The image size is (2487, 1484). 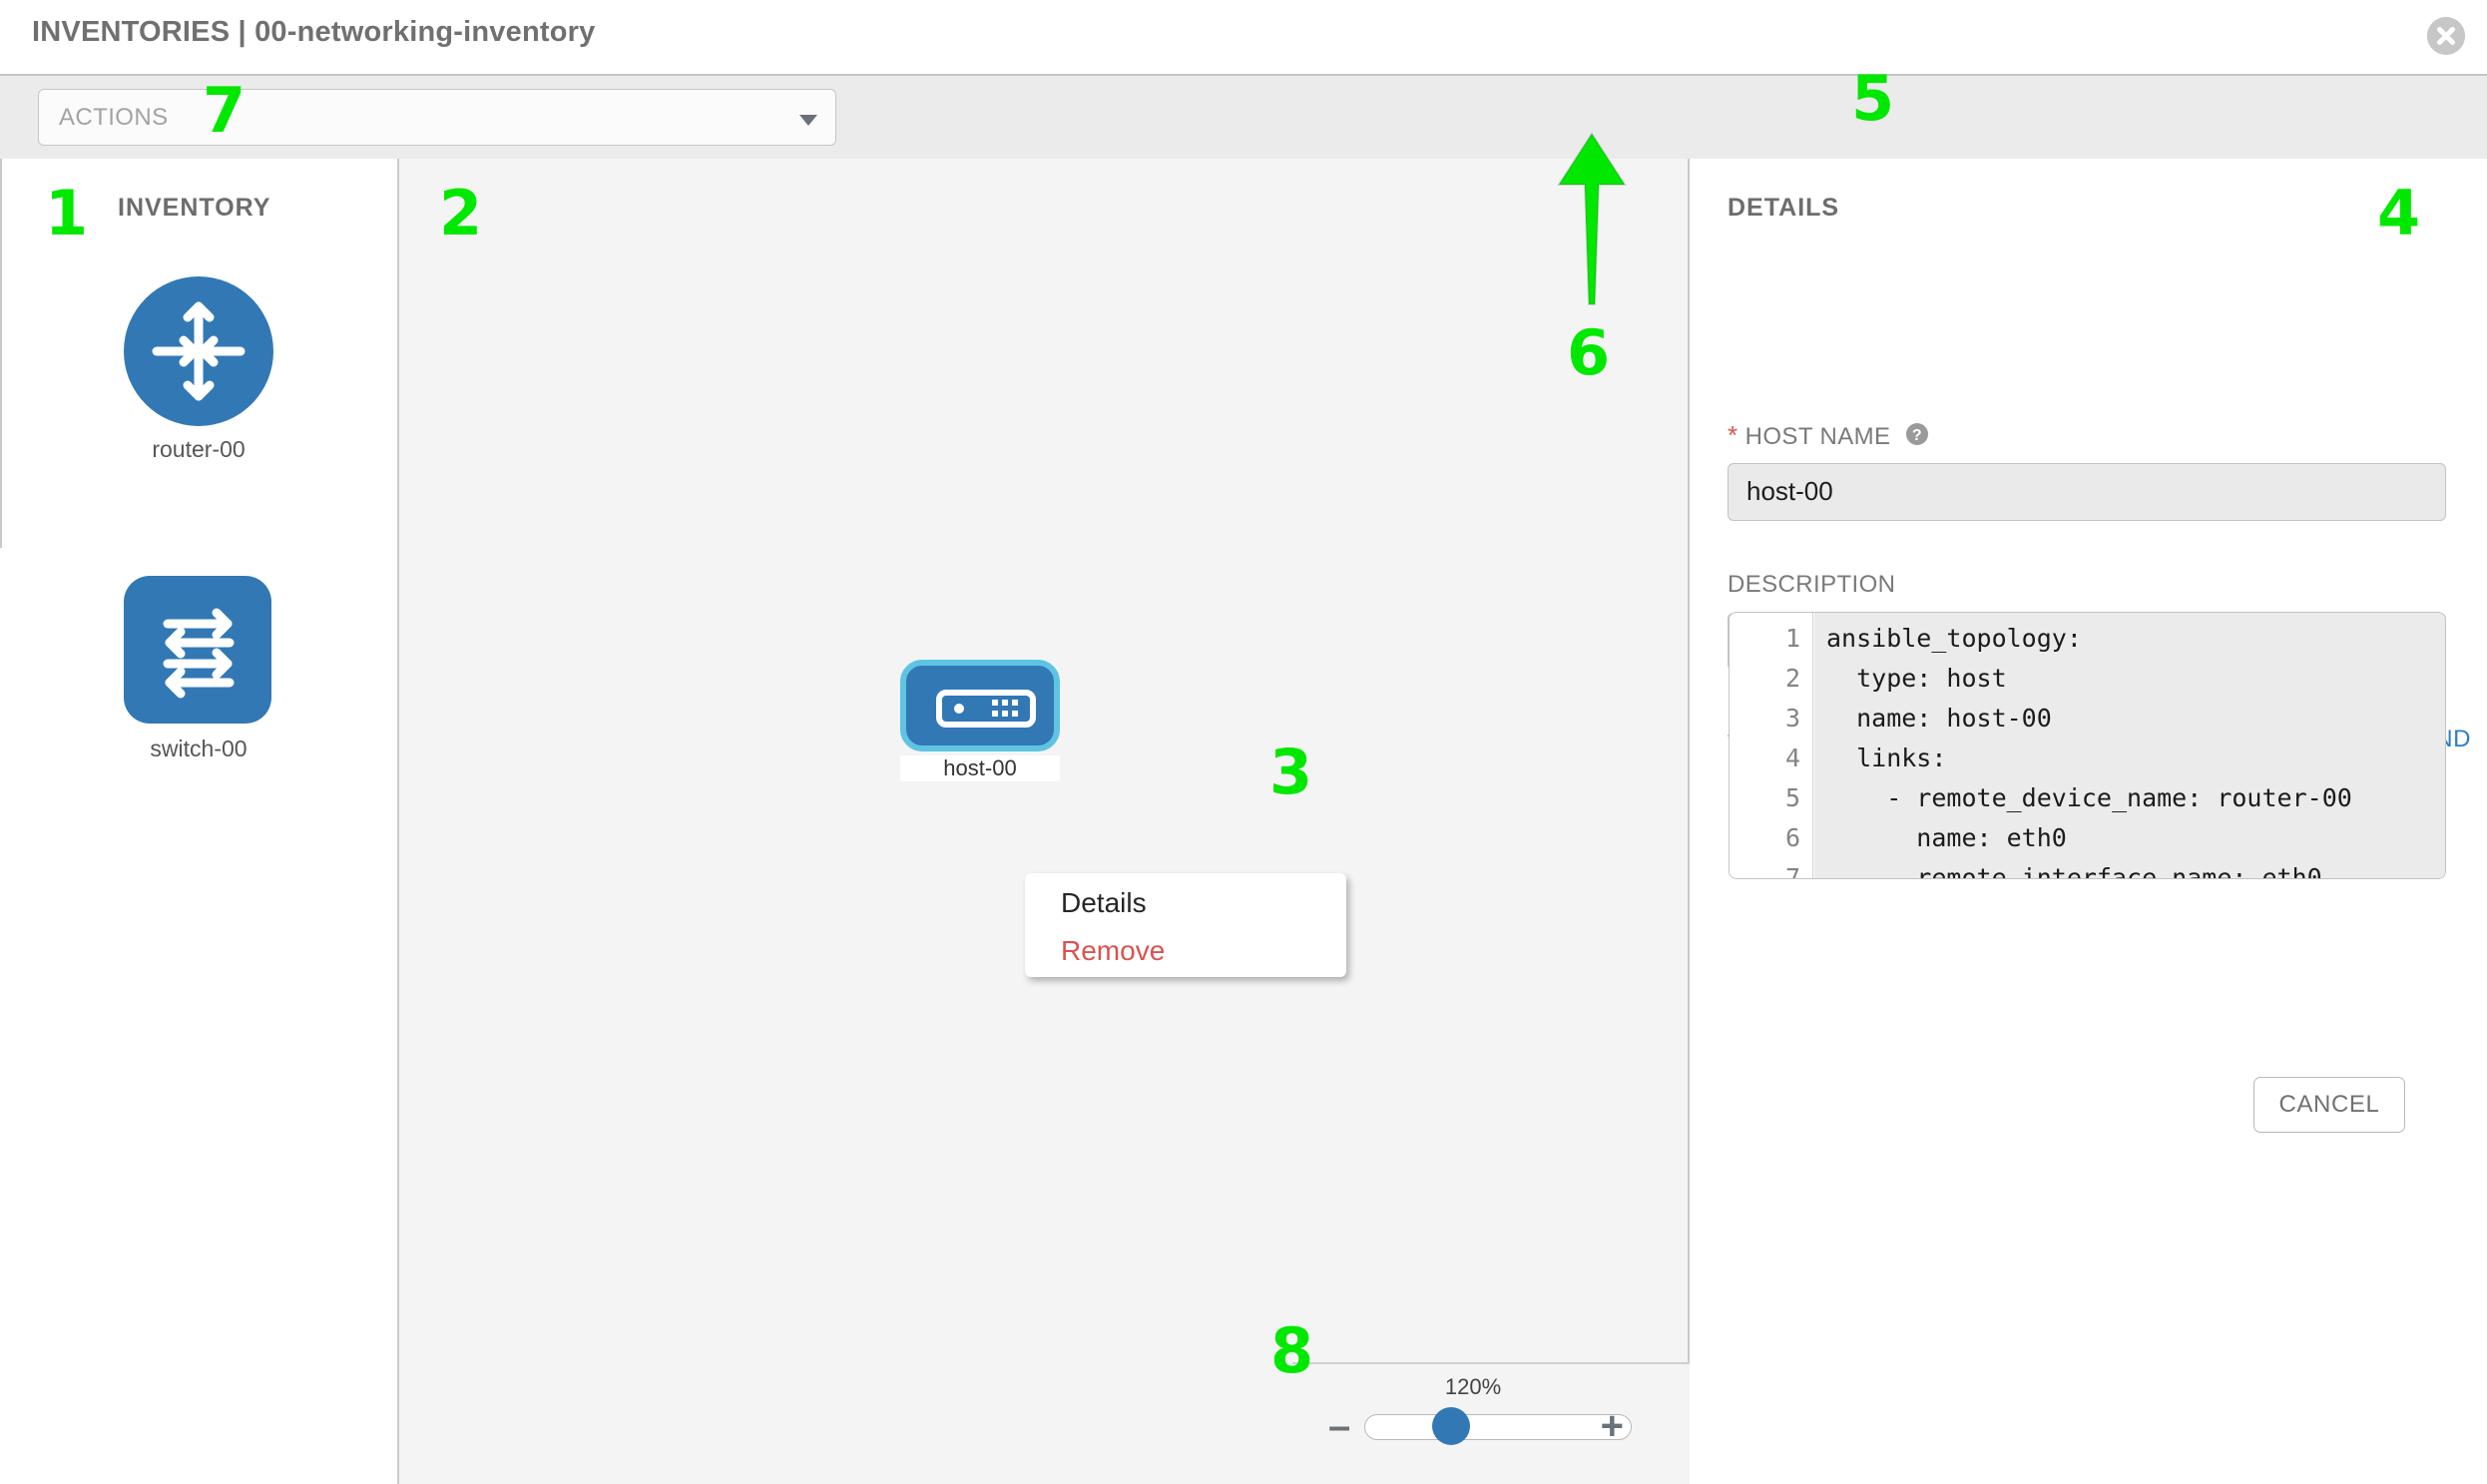 What do you see at coordinates (1784, 208) in the screenshot?
I see `details-title: DETAILS` at bounding box center [1784, 208].